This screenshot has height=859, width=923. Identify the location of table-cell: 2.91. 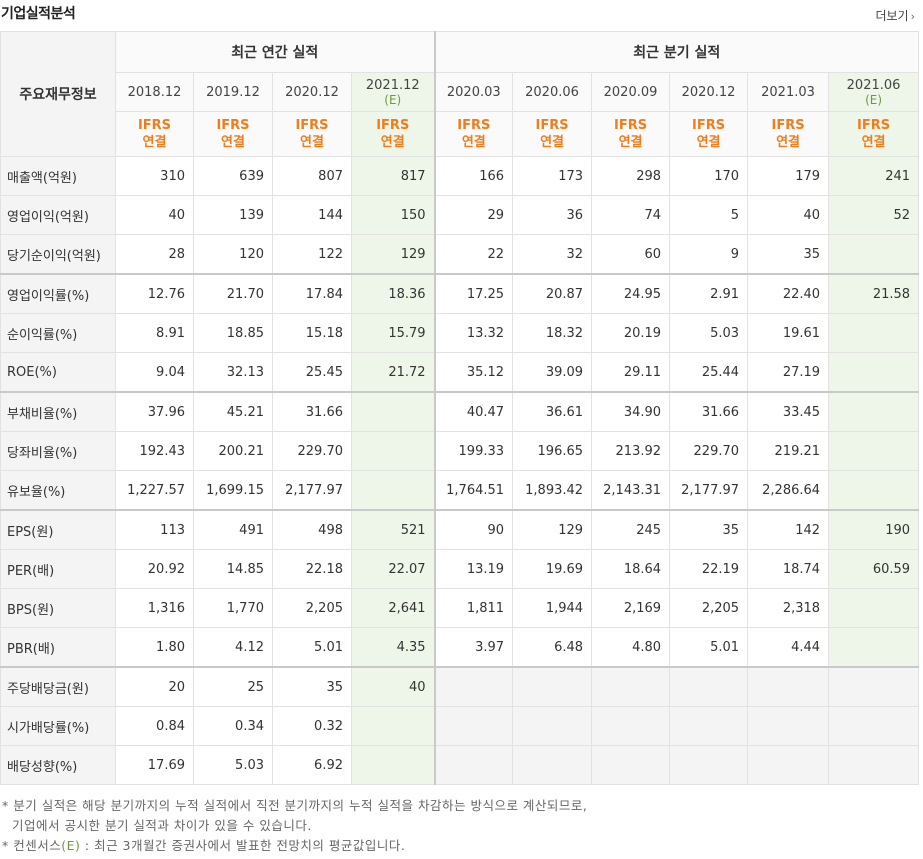
(709, 293).